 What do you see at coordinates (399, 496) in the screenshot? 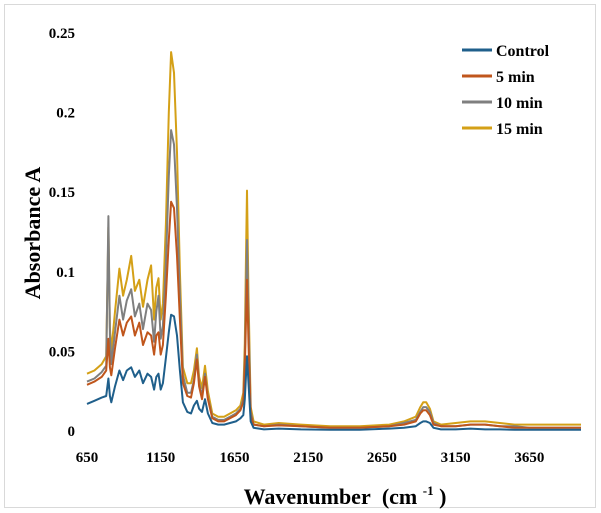
I see `x-axis-title-unit: (cm` at bounding box center [399, 496].